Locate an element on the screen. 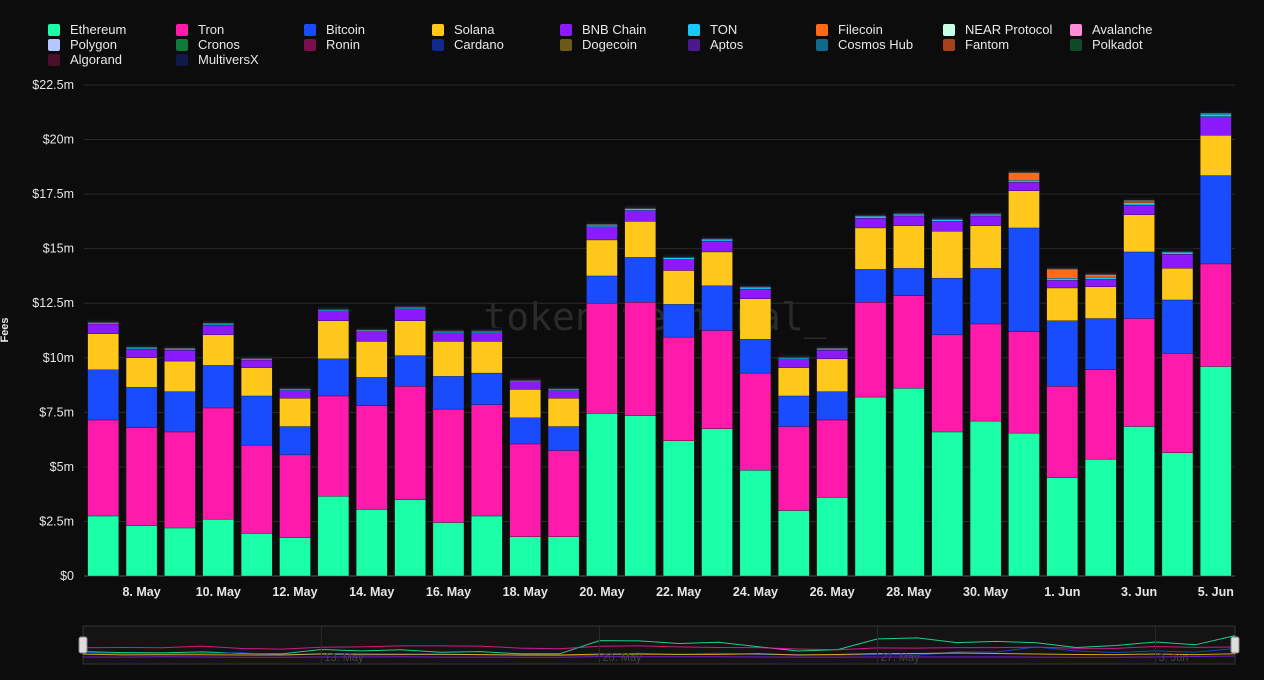 Image resolution: width=1264 pixels, height=680 pixels. legend-item-cosmos-hub: Cosmos Hub is located at coordinates (864, 44).